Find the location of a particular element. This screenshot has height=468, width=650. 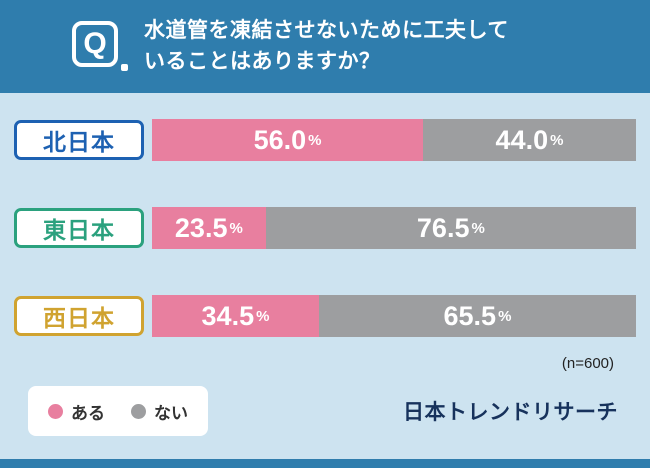

question-text: 水道管を凍結させないために工夫して いることはありますか？ is located at coordinates (326, 46).